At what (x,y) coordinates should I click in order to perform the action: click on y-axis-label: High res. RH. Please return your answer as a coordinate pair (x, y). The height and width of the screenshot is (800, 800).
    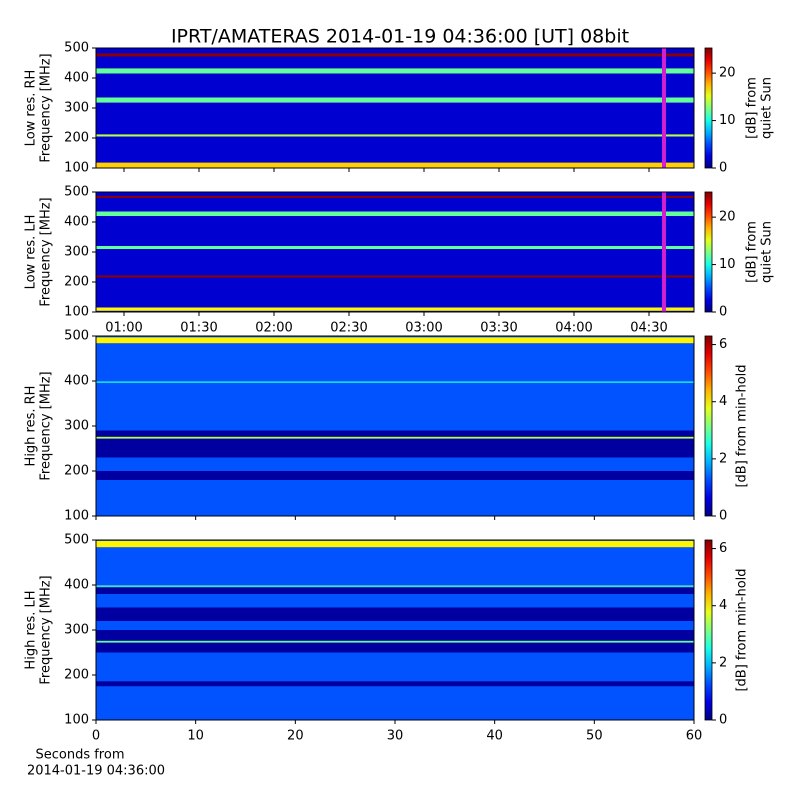
    Looking at the image, I should click on (31, 426).